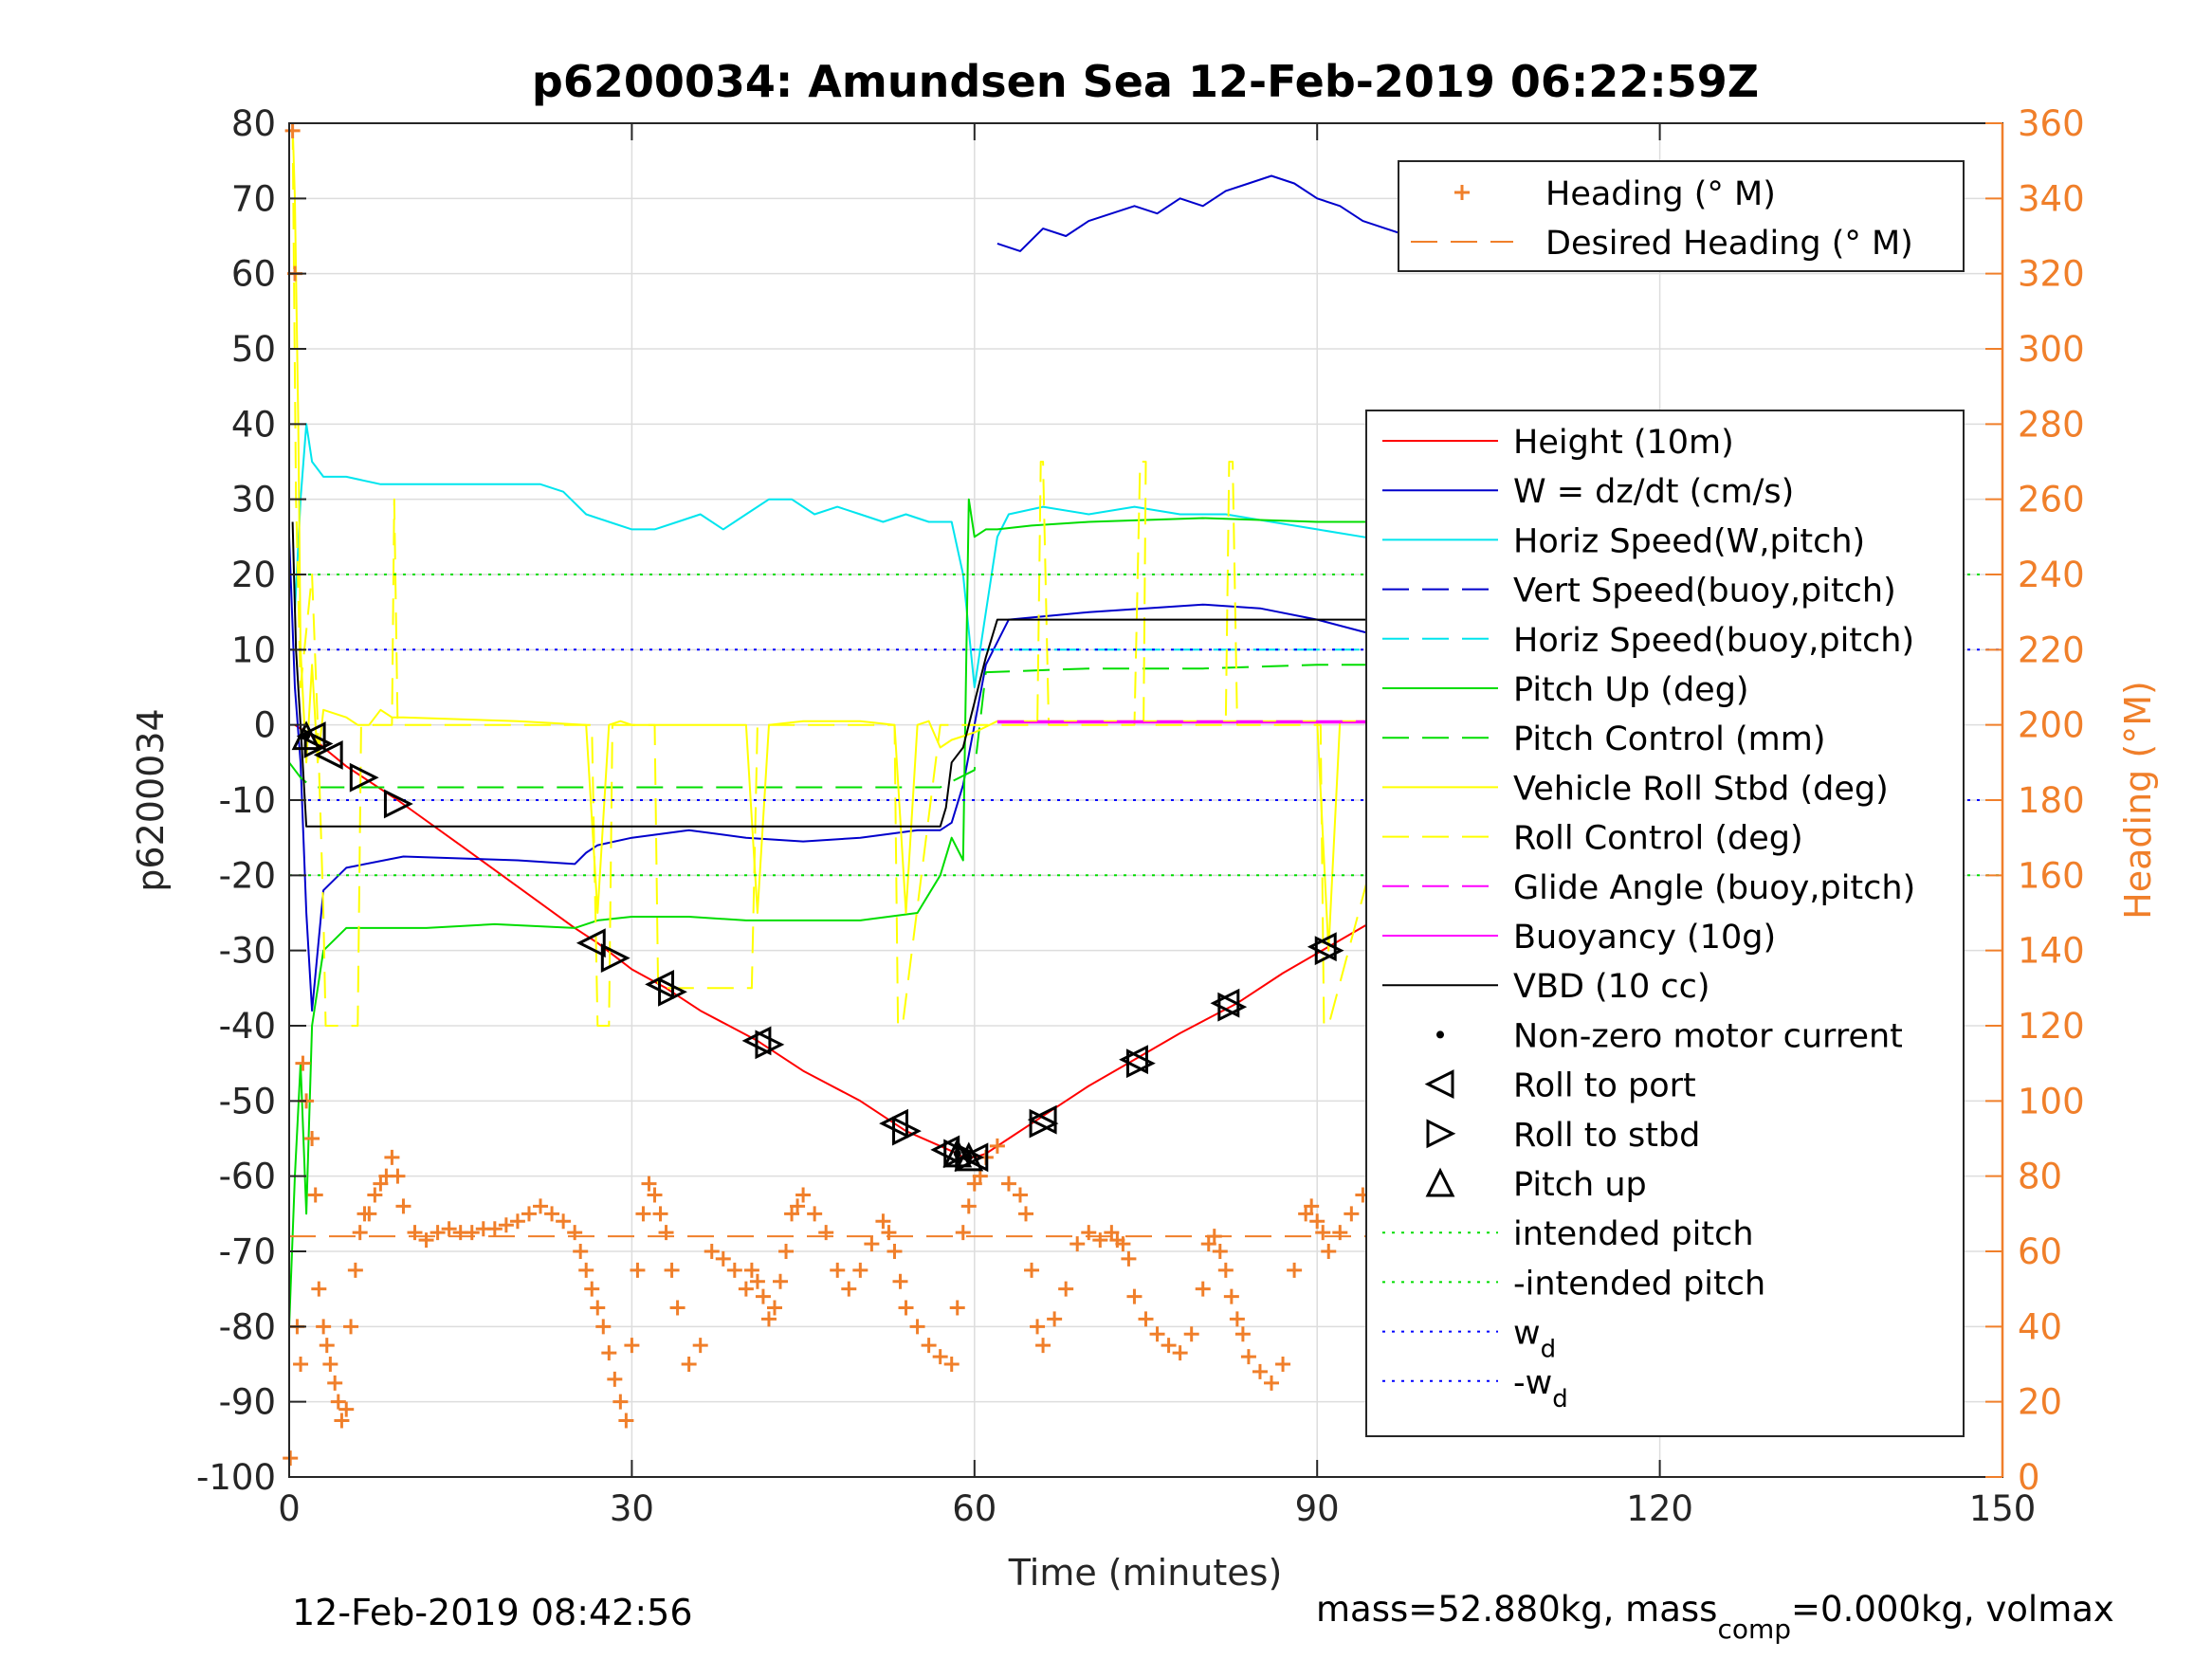 This screenshot has width=2212, height=1659. What do you see at coordinates (1532, 1383) in the screenshot?
I see `legend-label-main: -w` at bounding box center [1532, 1383].